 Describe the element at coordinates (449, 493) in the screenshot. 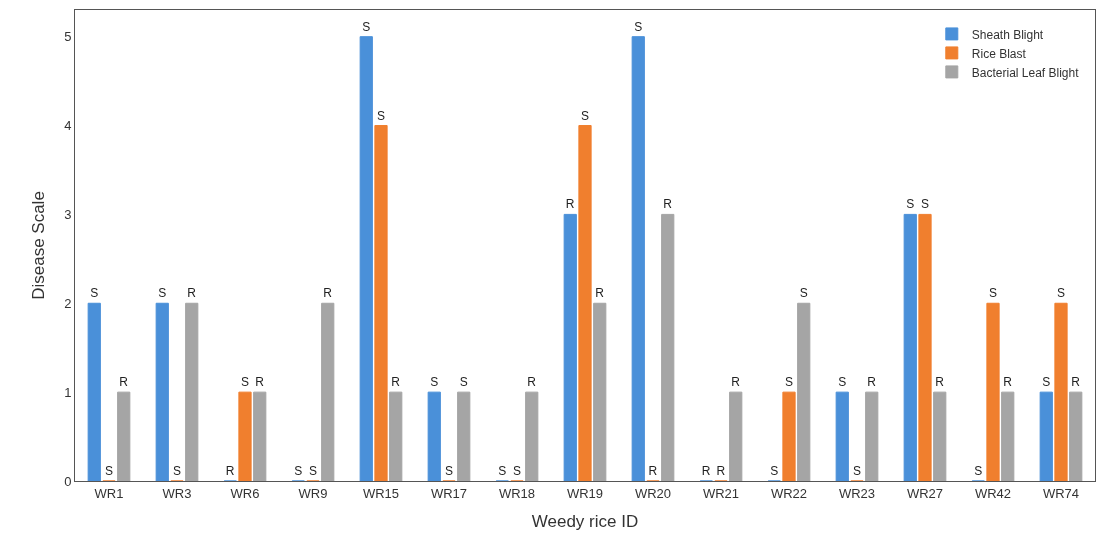

I see `x-tick-label: WR17` at that location.